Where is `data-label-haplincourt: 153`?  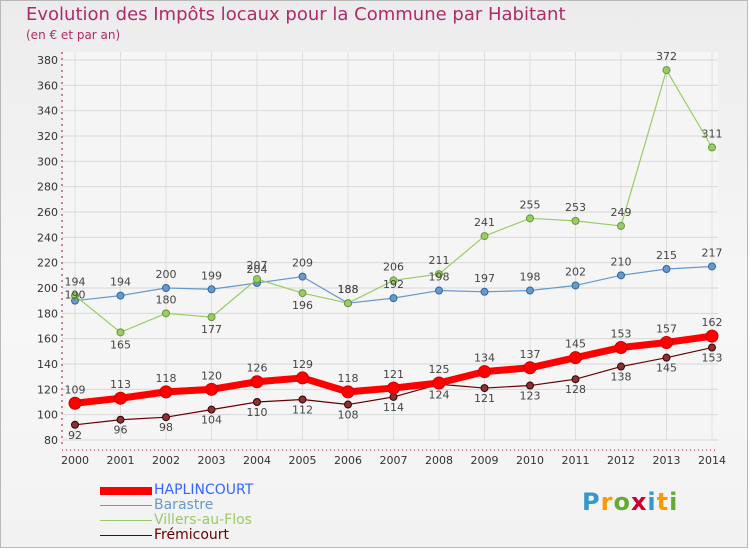
data-label-haplincourt: 153 is located at coordinates (621, 334).